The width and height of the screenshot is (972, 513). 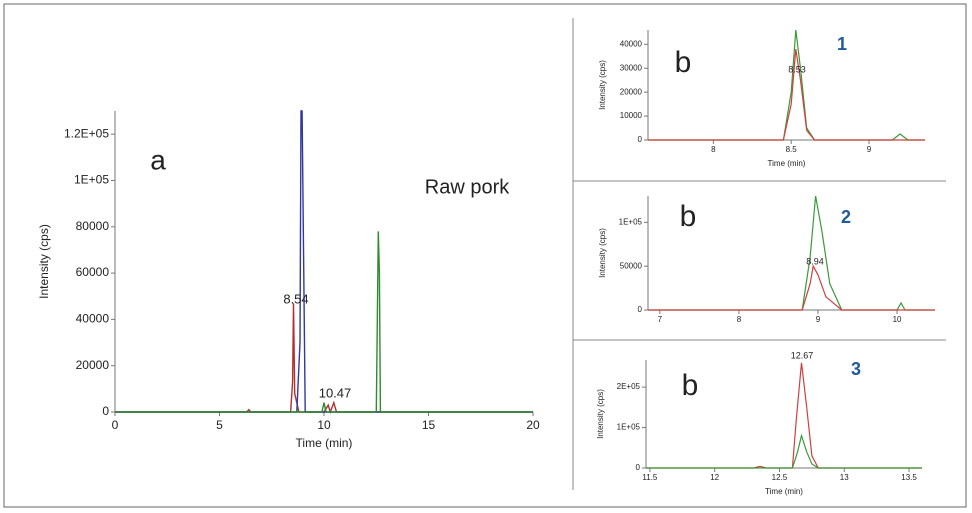 I want to click on y-tick-label: 2E+05, so click(x=629, y=386).